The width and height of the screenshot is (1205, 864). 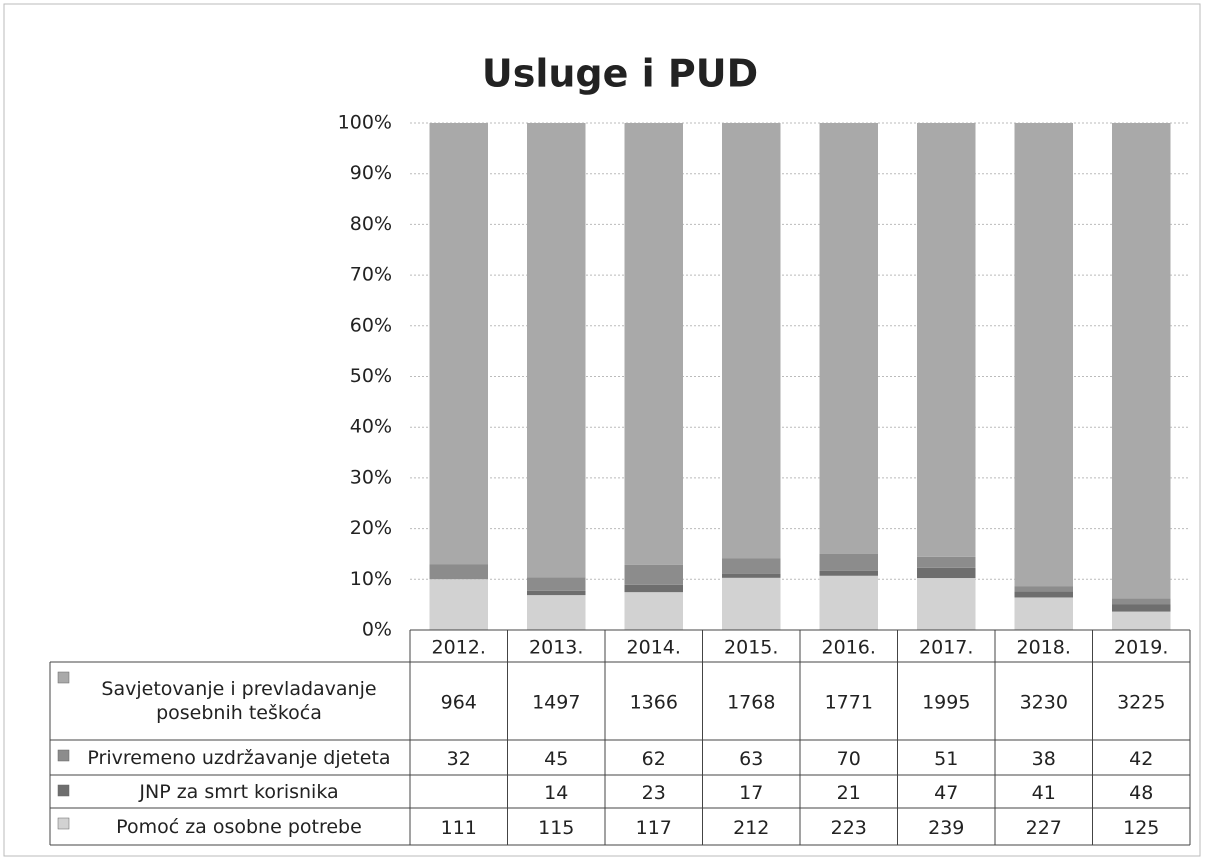 What do you see at coordinates (1141, 759) in the screenshot?
I see `table-value: 42` at bounding box center [1141, 759].